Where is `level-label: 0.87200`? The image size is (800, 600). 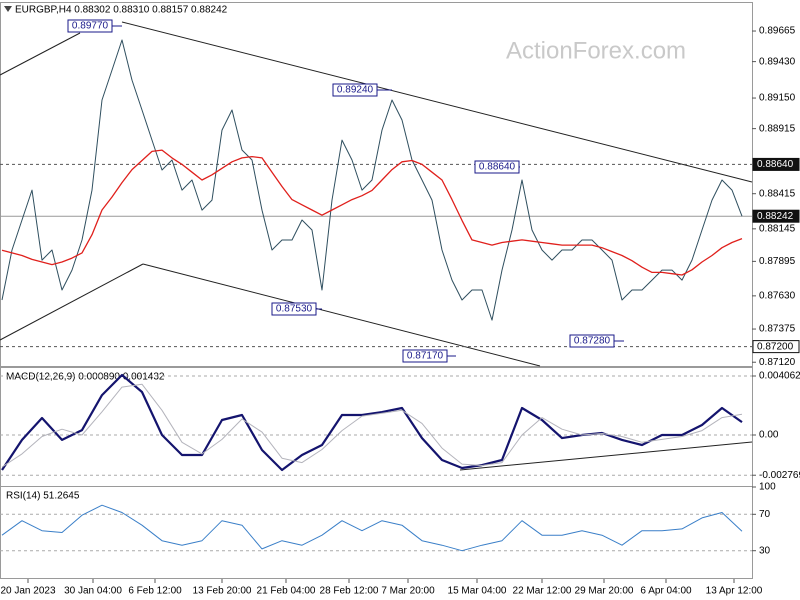
level-label: 0.87200 is located at coordinates (775, 346).